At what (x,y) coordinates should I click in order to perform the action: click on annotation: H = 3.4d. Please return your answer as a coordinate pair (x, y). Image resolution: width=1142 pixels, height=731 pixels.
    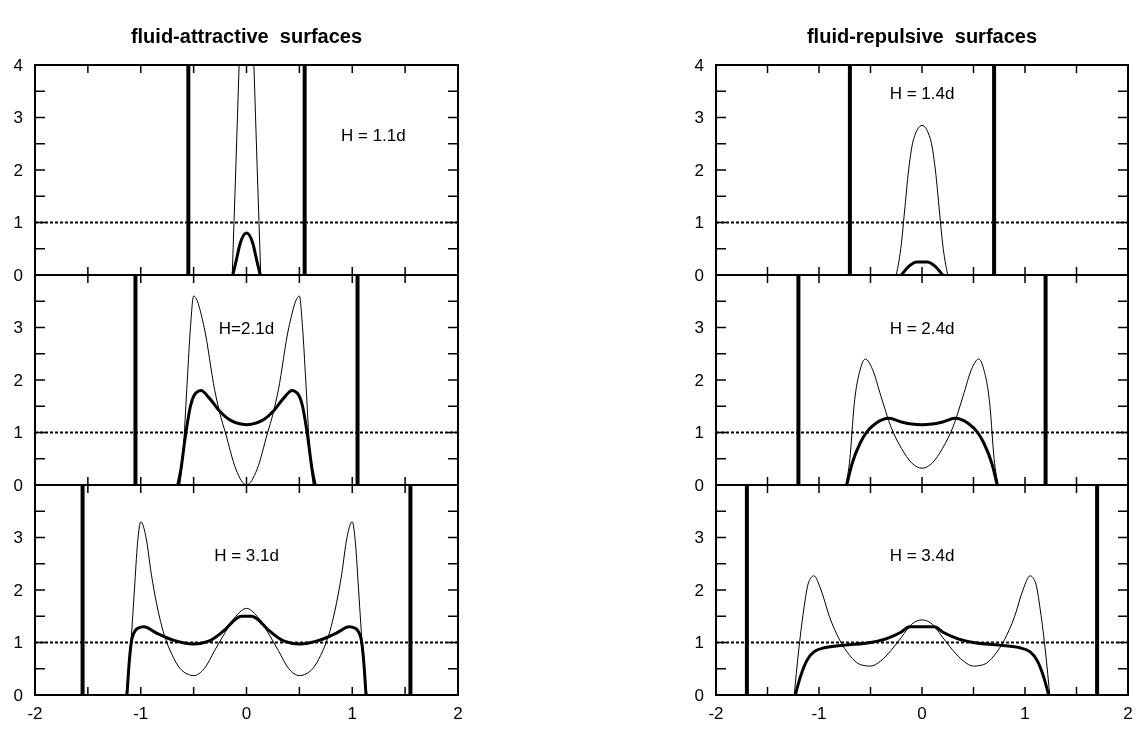
    Looking at the image, I should click on (922, 555).